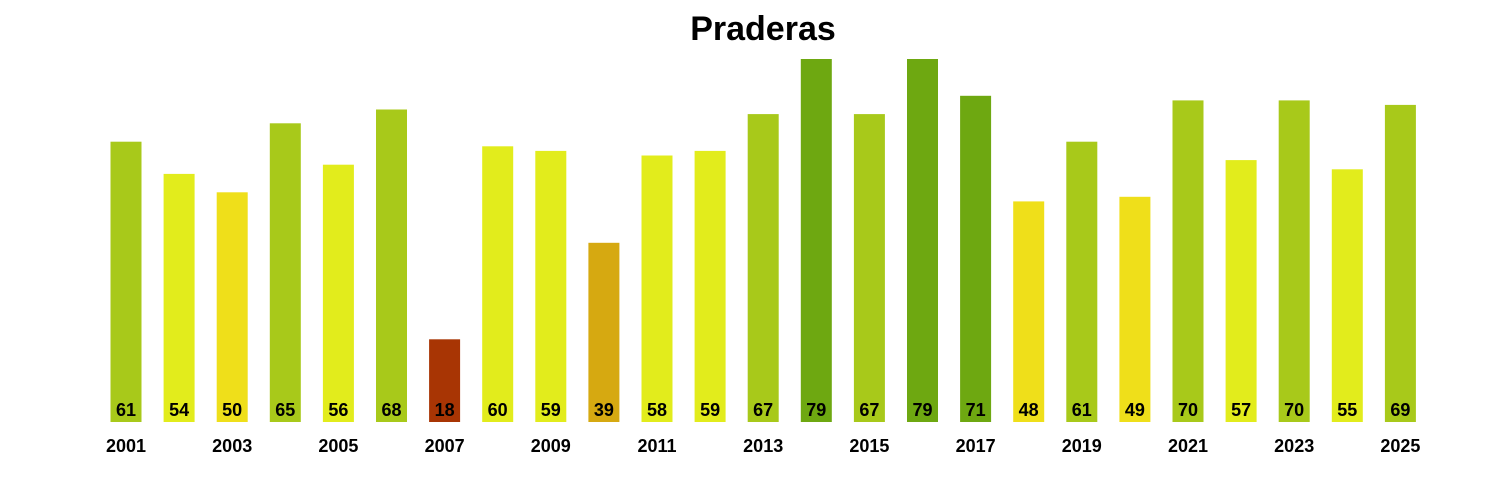 The image size is (1500, 500). What do you see at coordinates (1188, 446) in the screenshot?
I see `x-tick-2021: 2021` at bounding box center [1188, 446].